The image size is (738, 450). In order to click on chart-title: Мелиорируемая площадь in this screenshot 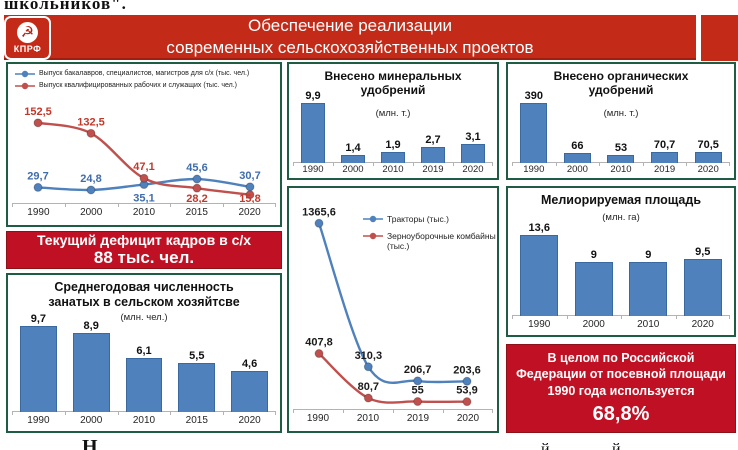, I will do `click(621, 200)`.